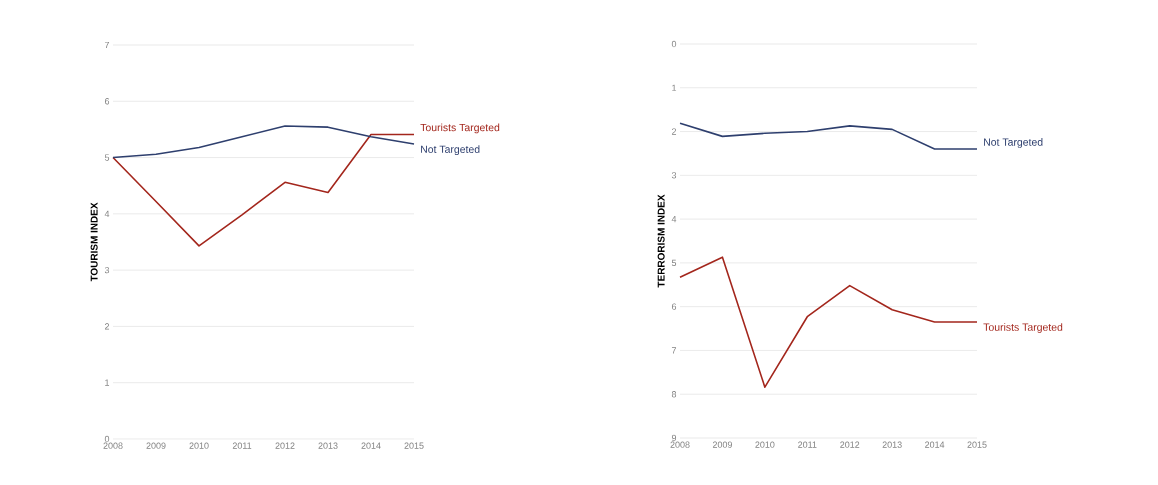  Describe the element at coordinates (674, 394) in the screenshot. I see `y-tick-label: 8` at that location.